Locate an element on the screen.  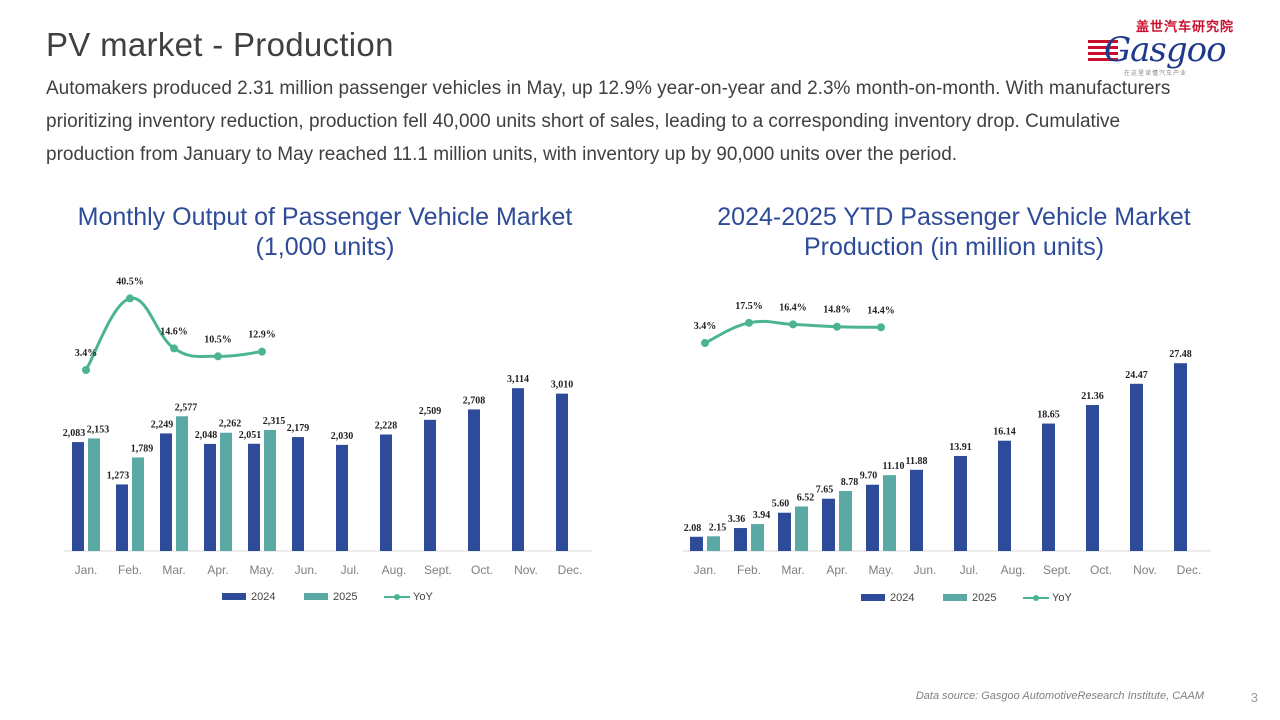
c1-tick-8: Aug. is located at coordinates (394, 570).